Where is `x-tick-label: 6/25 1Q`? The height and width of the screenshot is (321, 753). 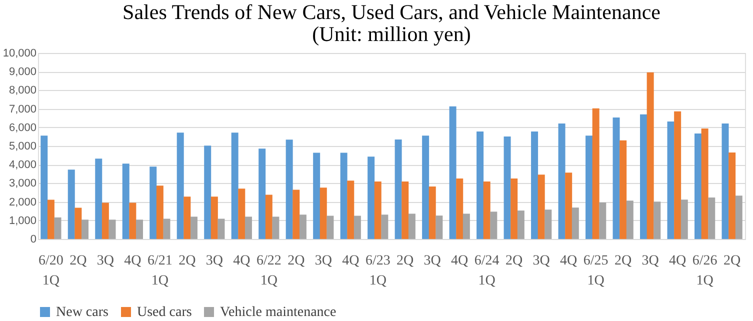
x-tick-label: 6/25 1Q is located at coordinates (595, 271).